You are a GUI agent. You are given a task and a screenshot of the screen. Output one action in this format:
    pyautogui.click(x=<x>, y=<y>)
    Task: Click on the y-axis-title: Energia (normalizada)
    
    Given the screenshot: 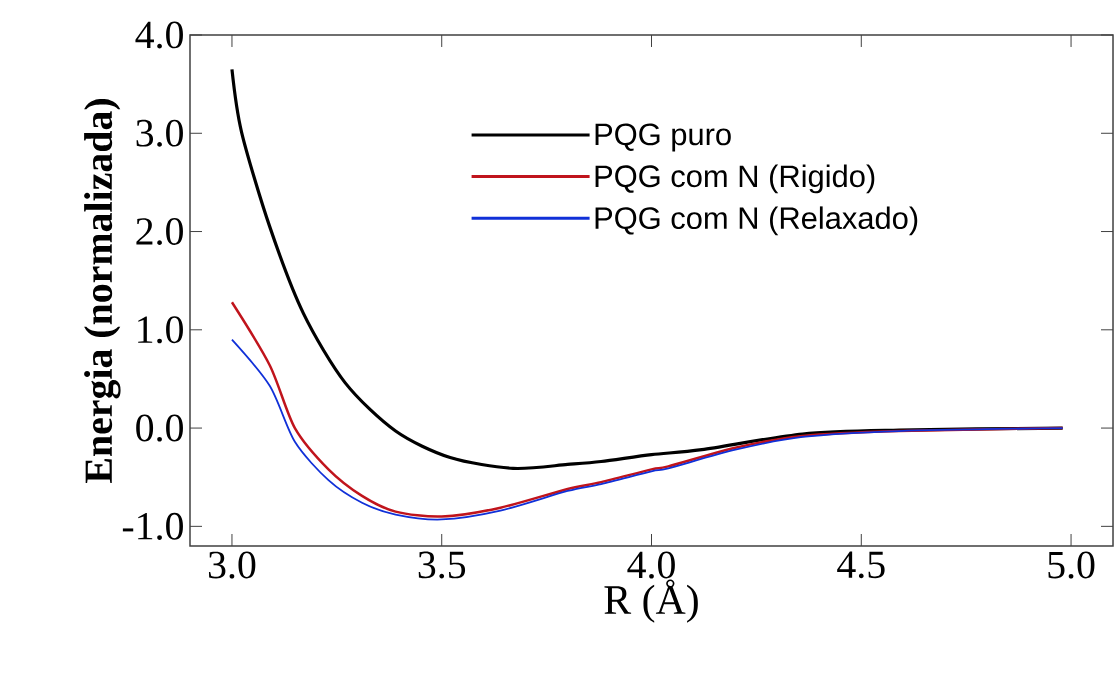 What is the action you would take?
    pyautogui.click(x=102, y=291)
    